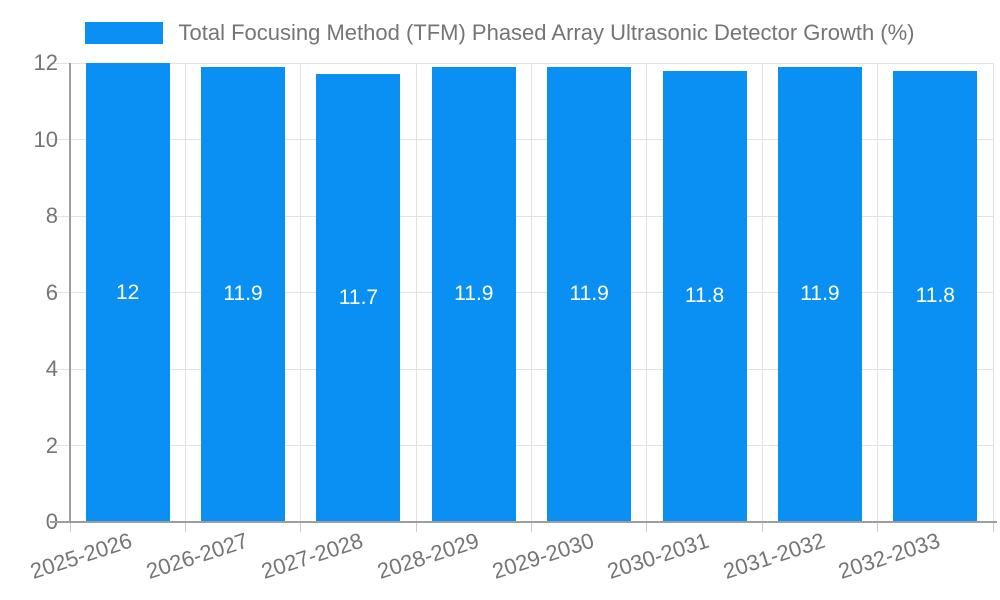  I want to click on y-axis-line, so click(69, 292).